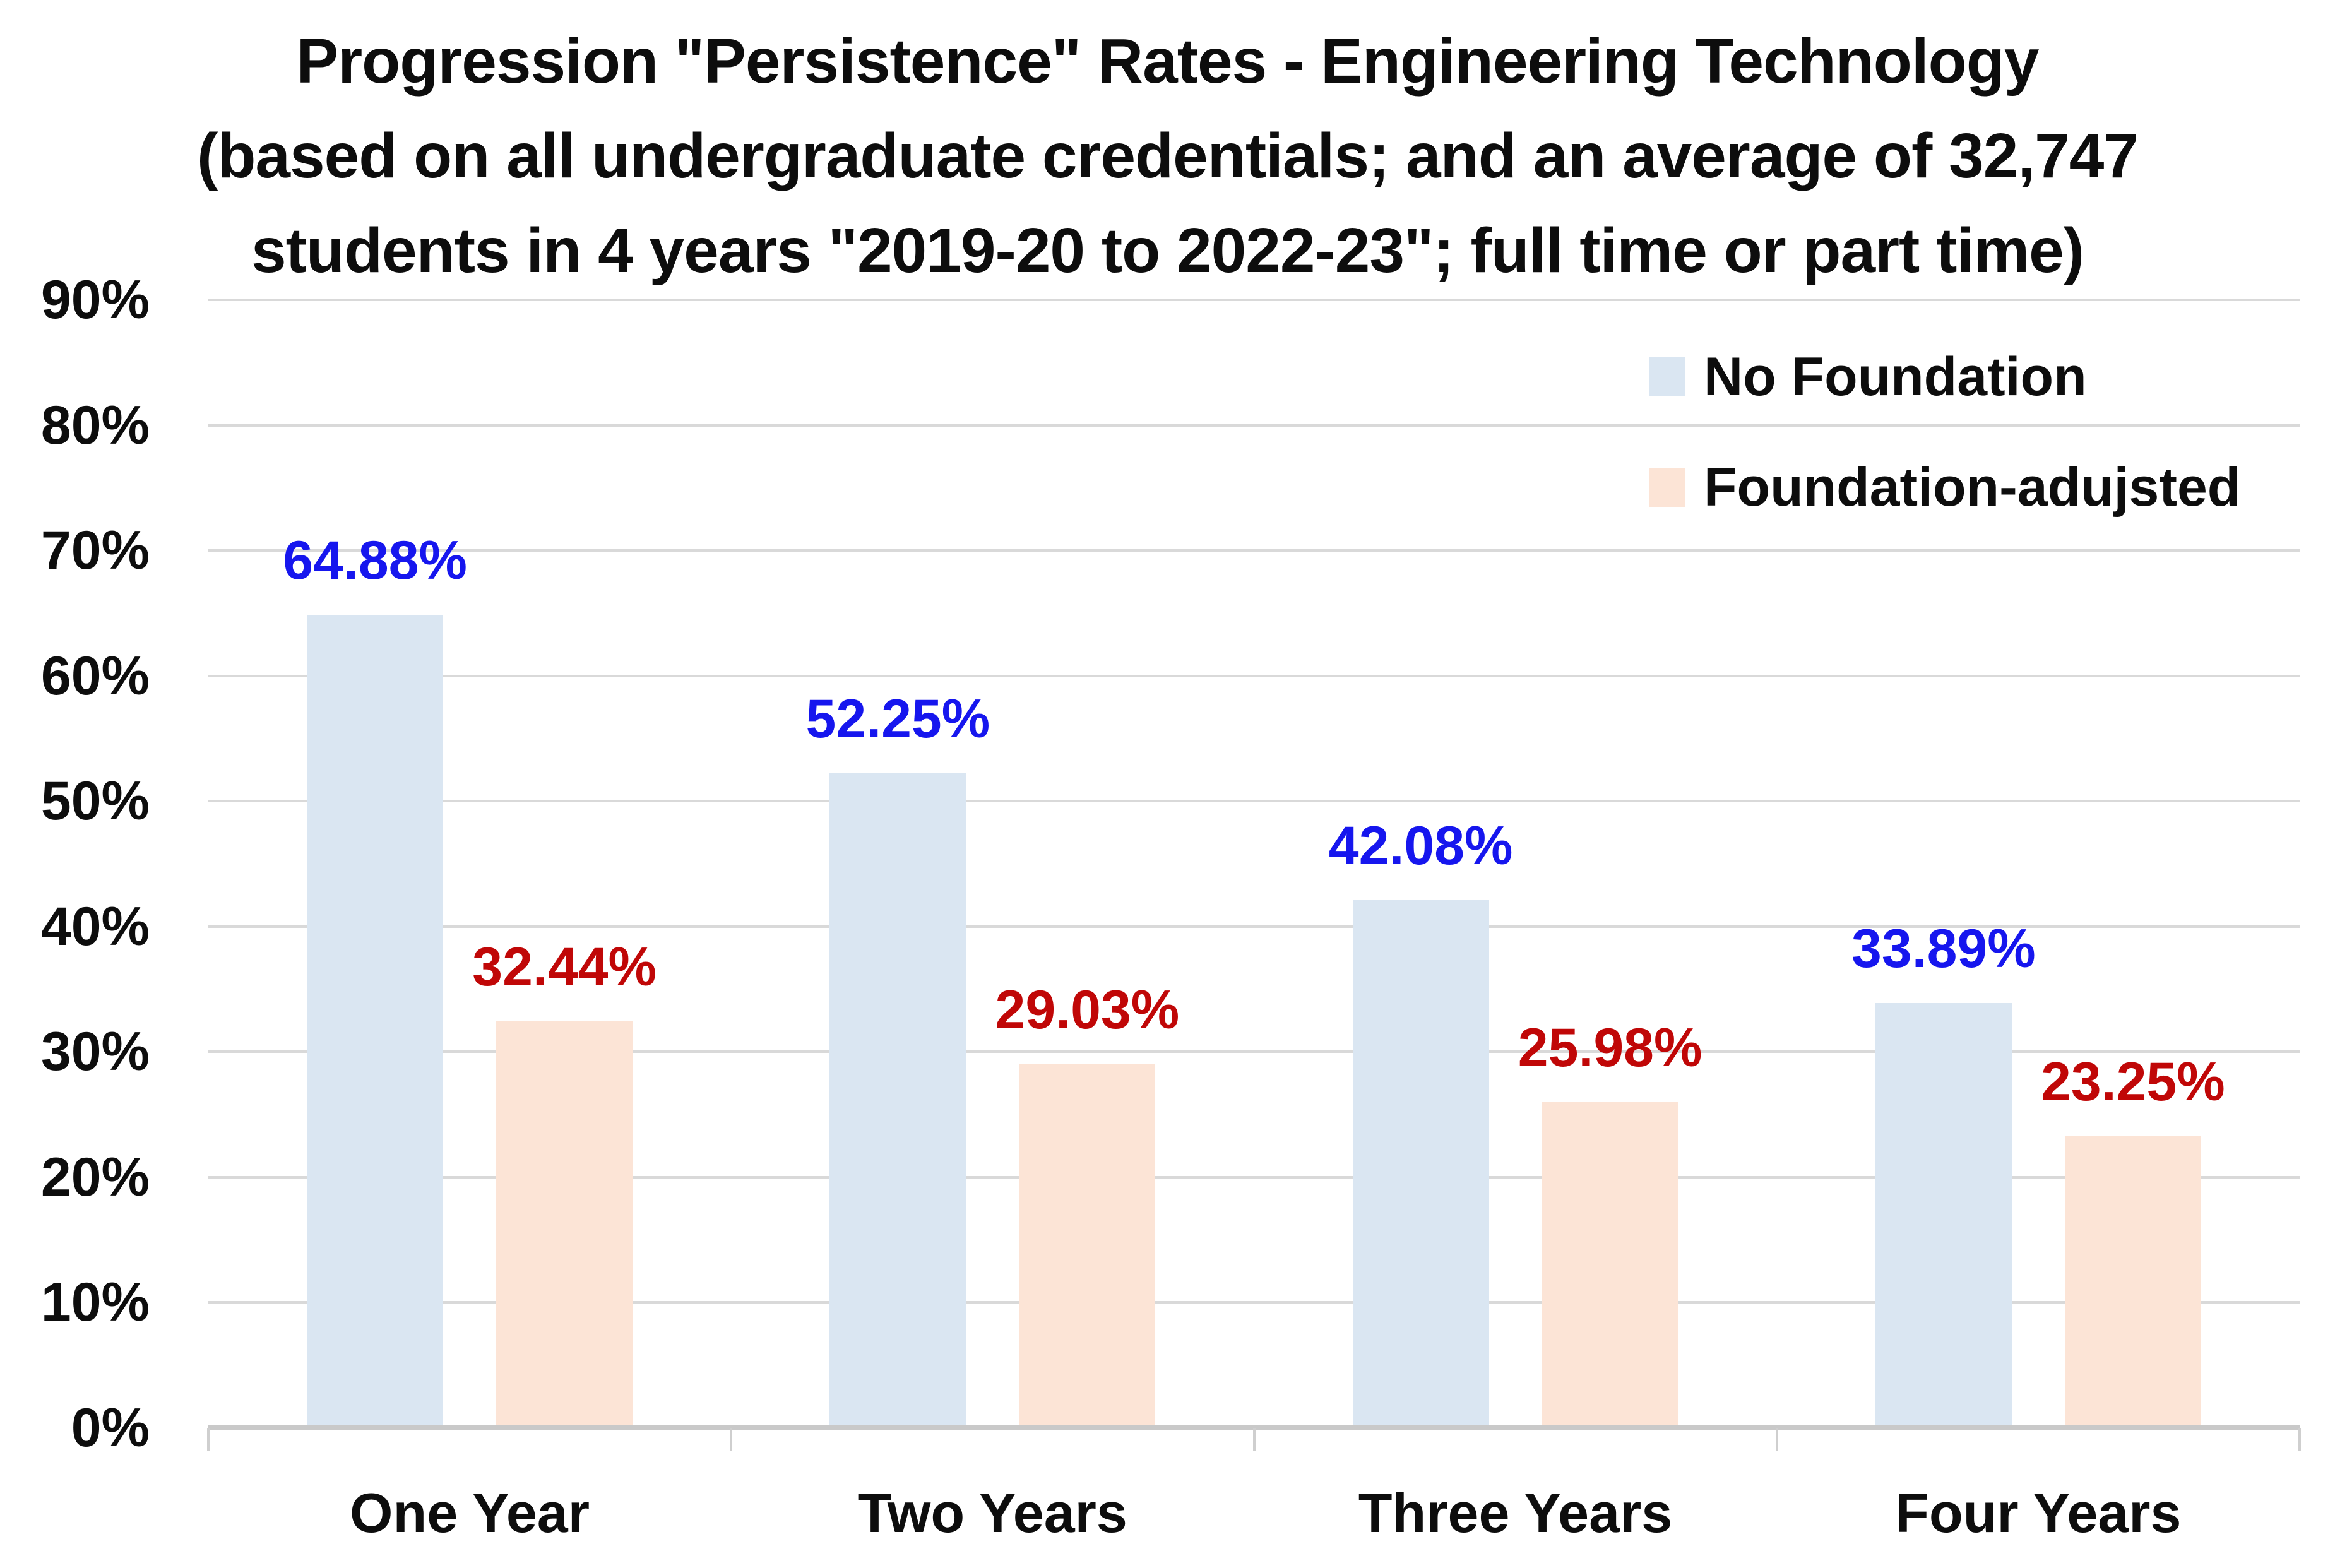 The width and height of the screenshot is (2335, 1568). Describe the element at coordinates (897, 1100) in the screenshot. I see `bar-no-foundation-two-years` at that location.